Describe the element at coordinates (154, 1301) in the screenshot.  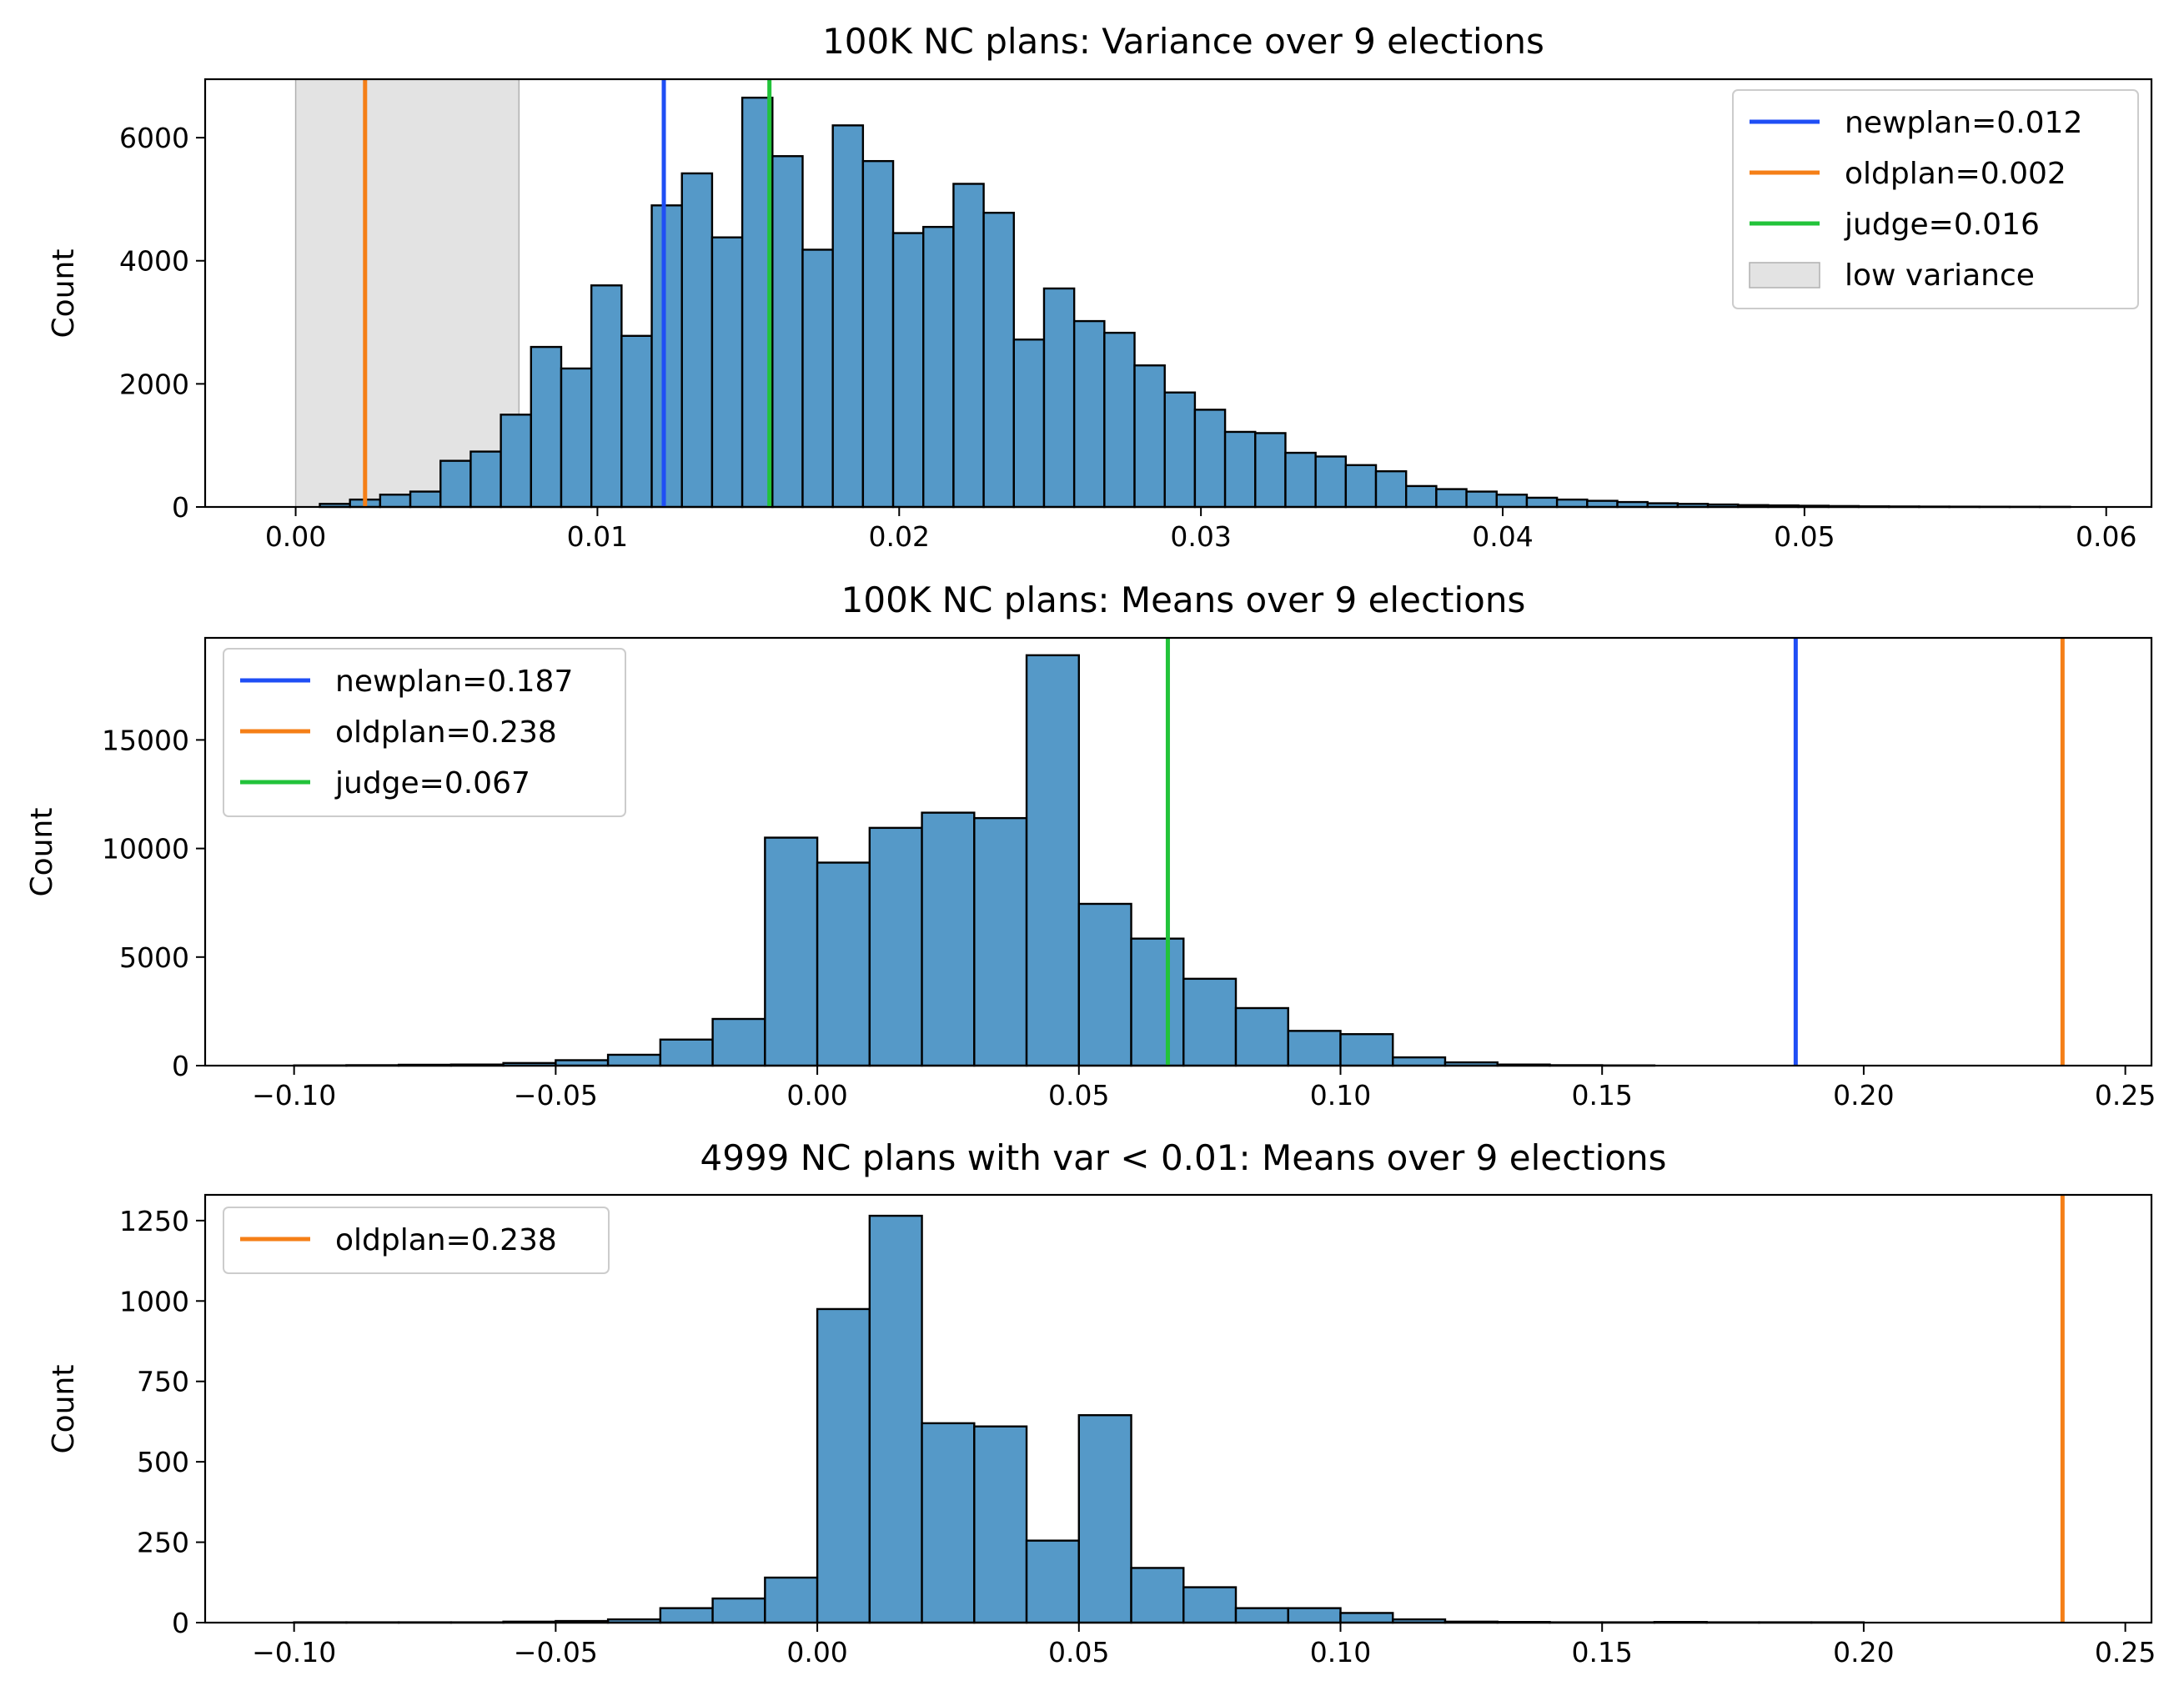
I see `y-tick-label: 1000` at that location.